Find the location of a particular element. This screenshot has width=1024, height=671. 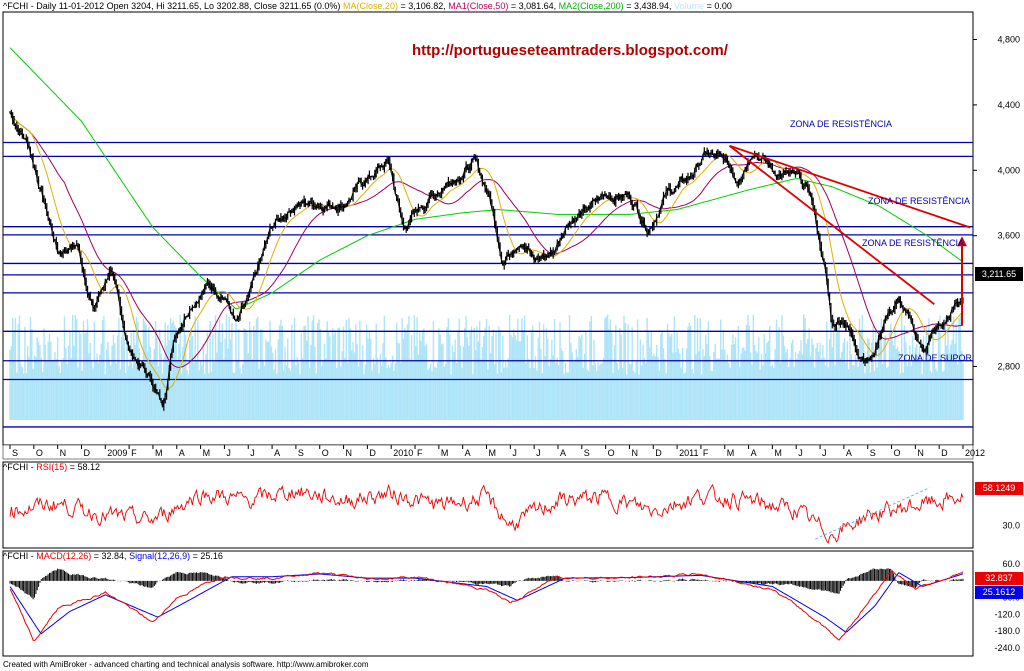

support-zone-label: ZONA DE SUPORTE is located at coordinates (934, 358).